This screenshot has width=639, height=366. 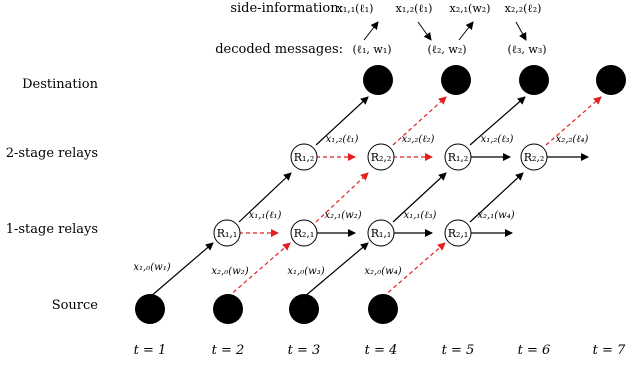 What do you see at coordinates (572, 139) in the screenshot?
I see `edge-label: x₂,₂(ℓ₄)` at bounding box center [572, 139].